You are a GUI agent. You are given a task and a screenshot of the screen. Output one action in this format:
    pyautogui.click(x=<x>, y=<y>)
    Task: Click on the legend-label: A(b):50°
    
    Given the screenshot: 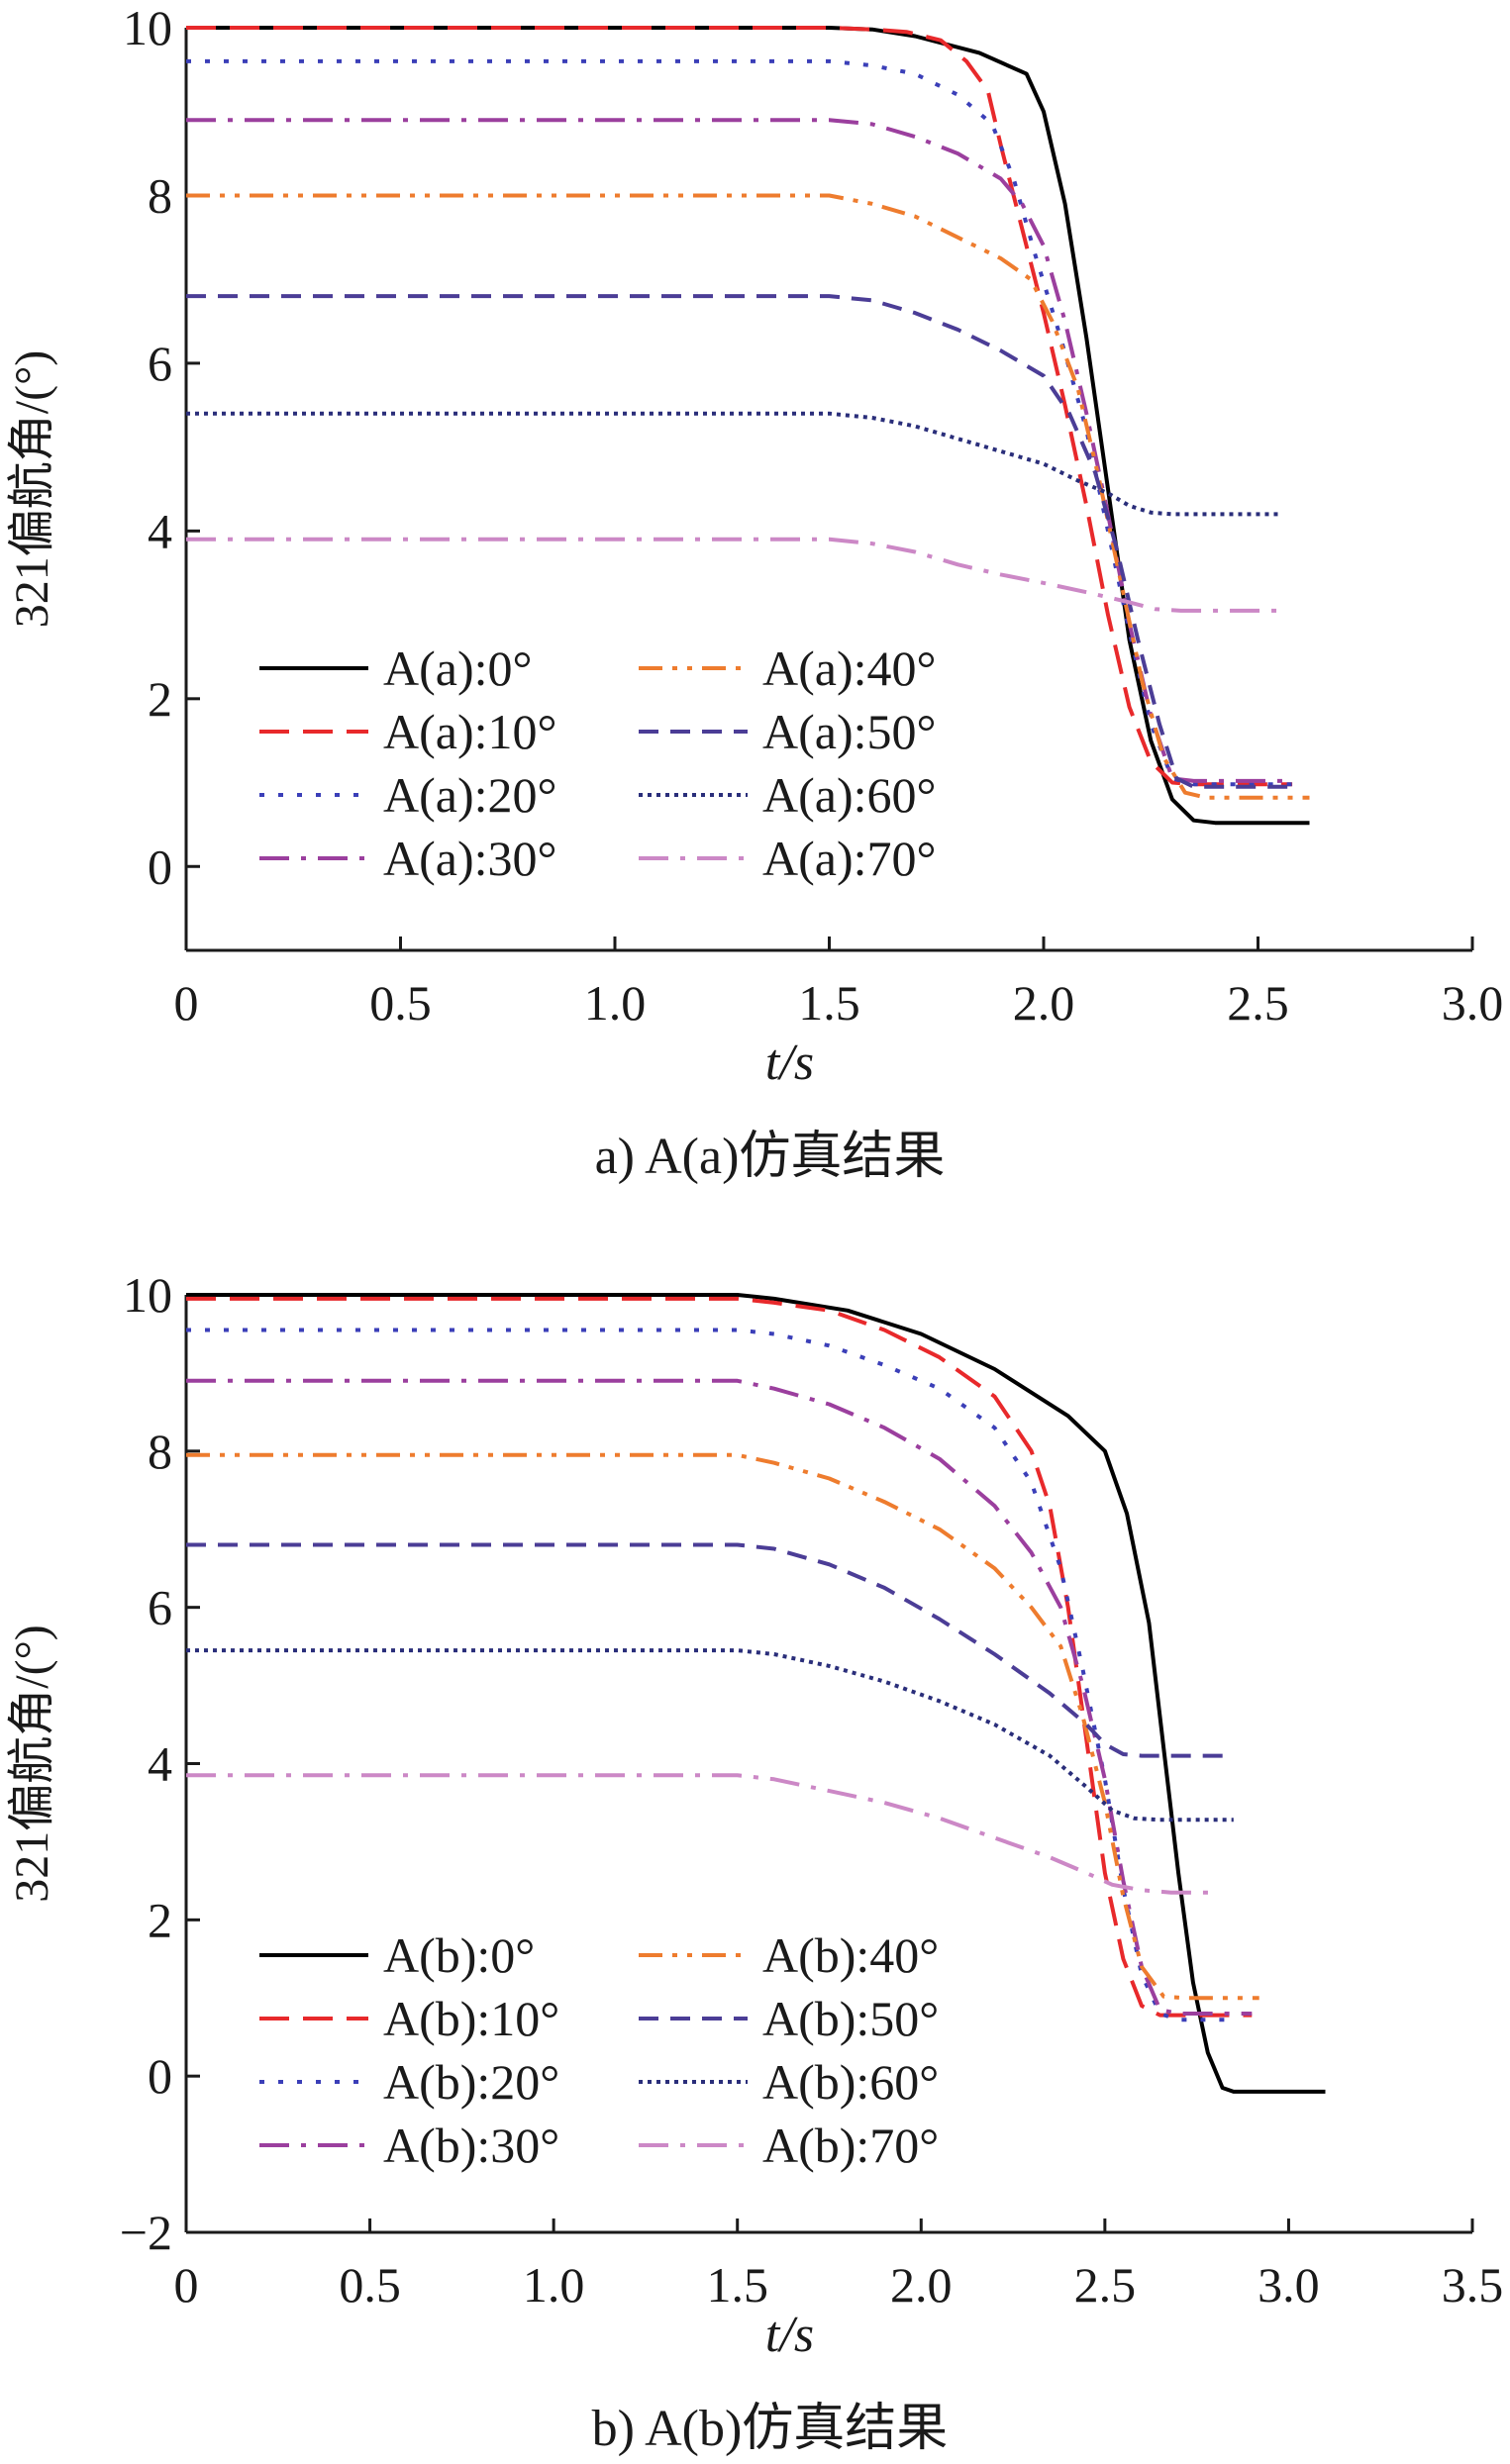 What is the action you would take?
    pyautogui.click(x=850, y=2018)
    